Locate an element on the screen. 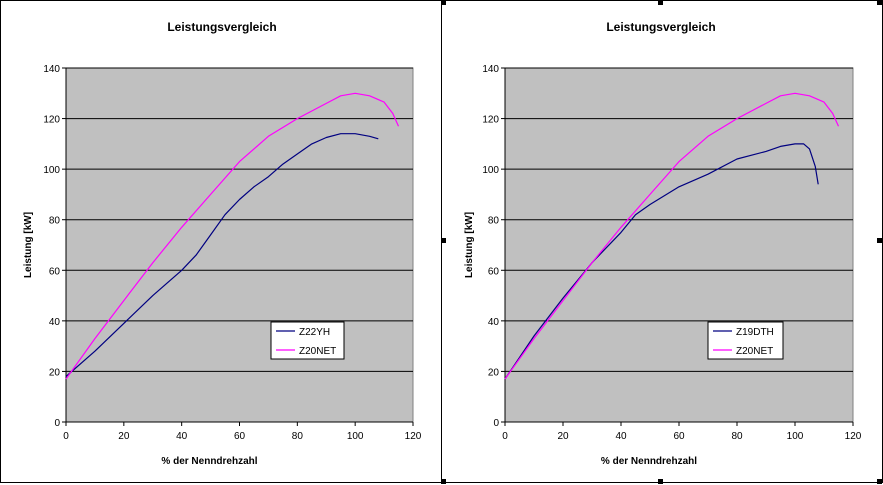 The width and height of the screenshot is (883, 485). legend-entry: Z22YH is located at coordinates (314, 332).